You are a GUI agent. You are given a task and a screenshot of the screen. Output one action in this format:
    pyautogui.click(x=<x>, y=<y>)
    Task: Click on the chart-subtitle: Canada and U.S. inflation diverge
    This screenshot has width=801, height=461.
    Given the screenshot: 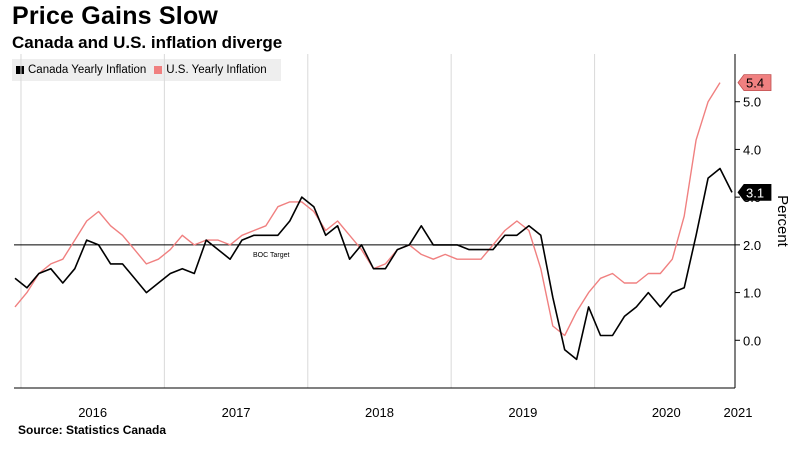 What is the action you would take?
    pyautogui.click(x=147, y=42)
    